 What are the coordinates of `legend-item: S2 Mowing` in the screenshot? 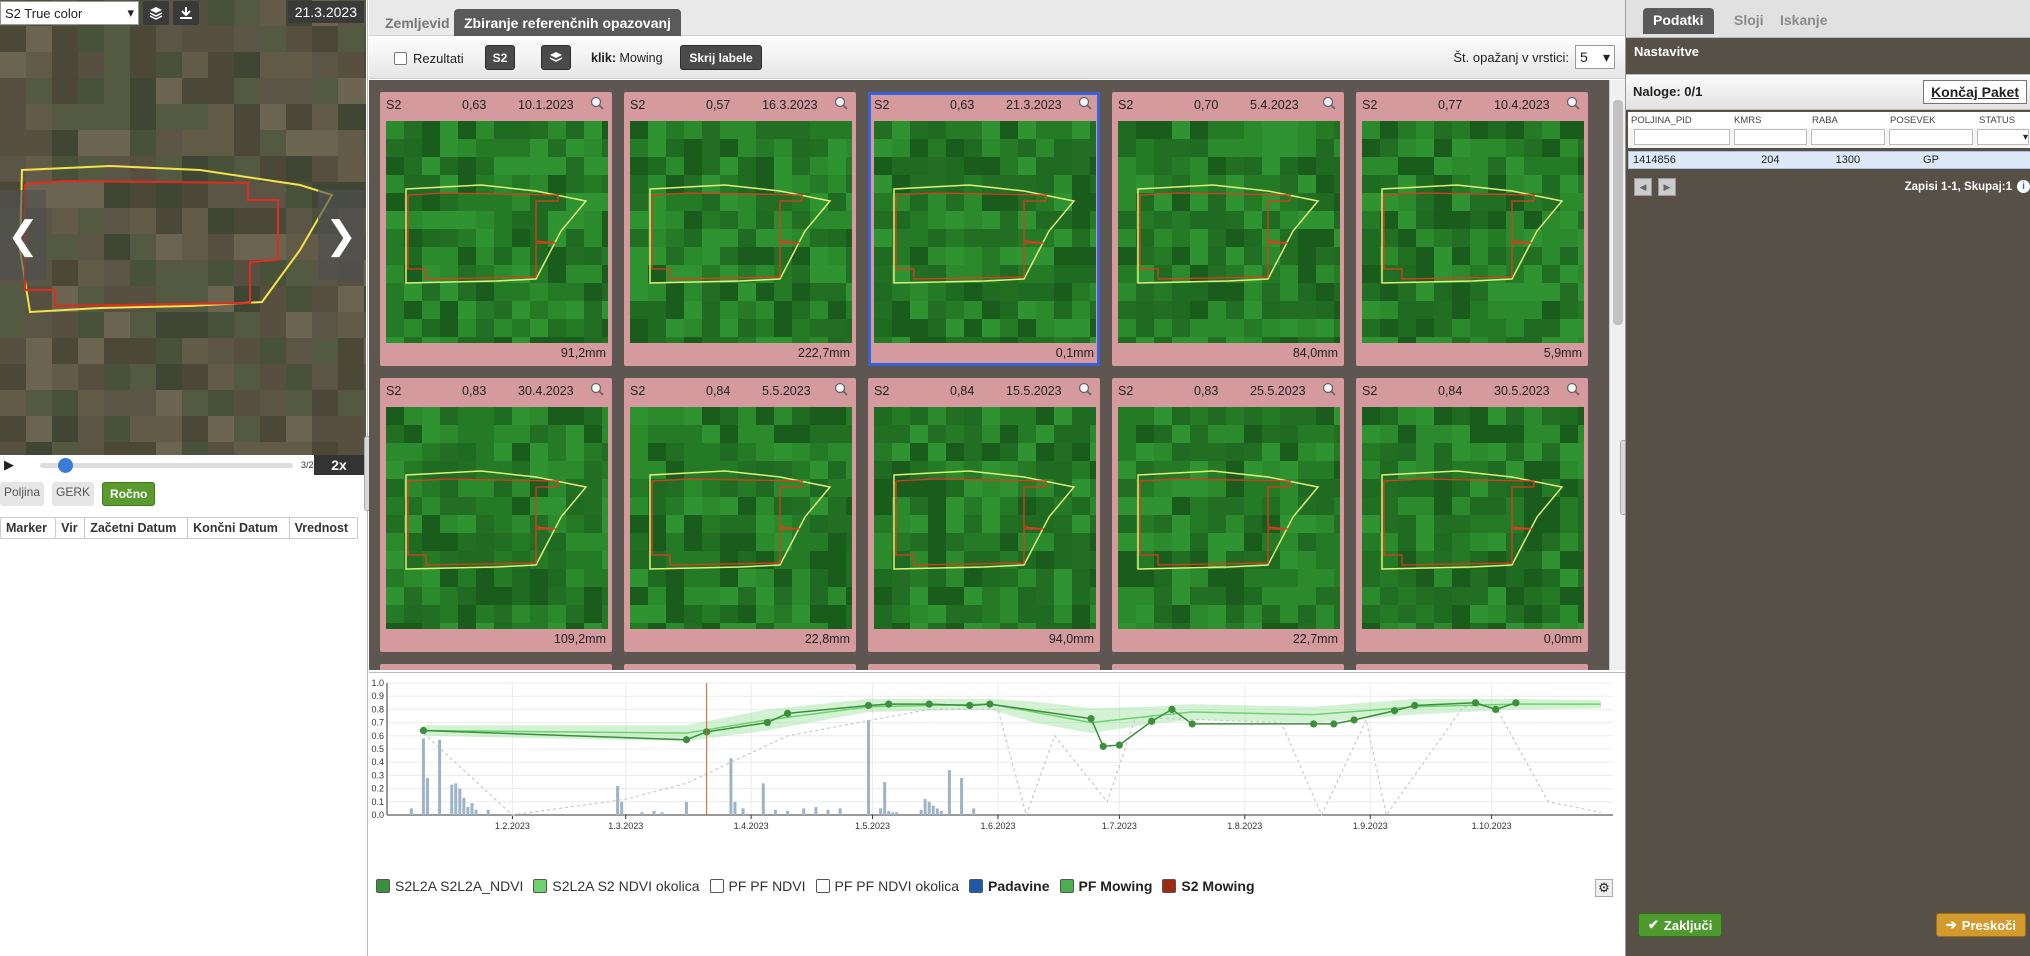 It's located at (1208, 886).